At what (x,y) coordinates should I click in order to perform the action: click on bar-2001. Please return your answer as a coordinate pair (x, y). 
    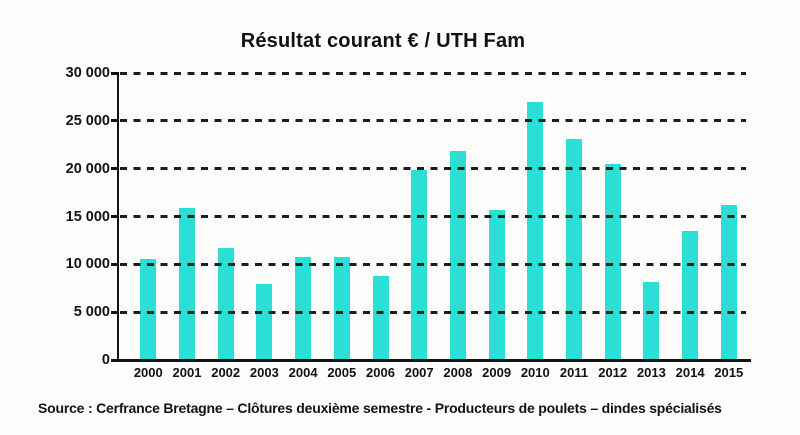
    Looking at the image, I should click on (187, 283).